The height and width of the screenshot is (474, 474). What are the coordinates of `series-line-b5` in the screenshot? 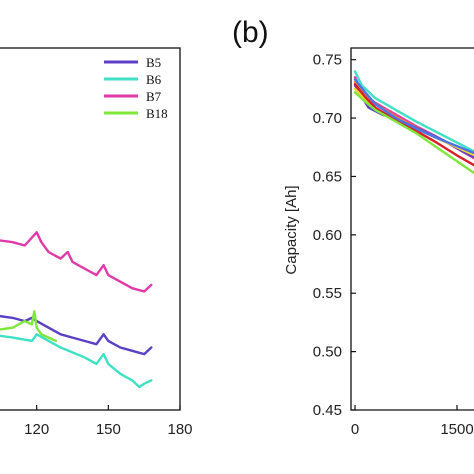 It's located at (76, 335).